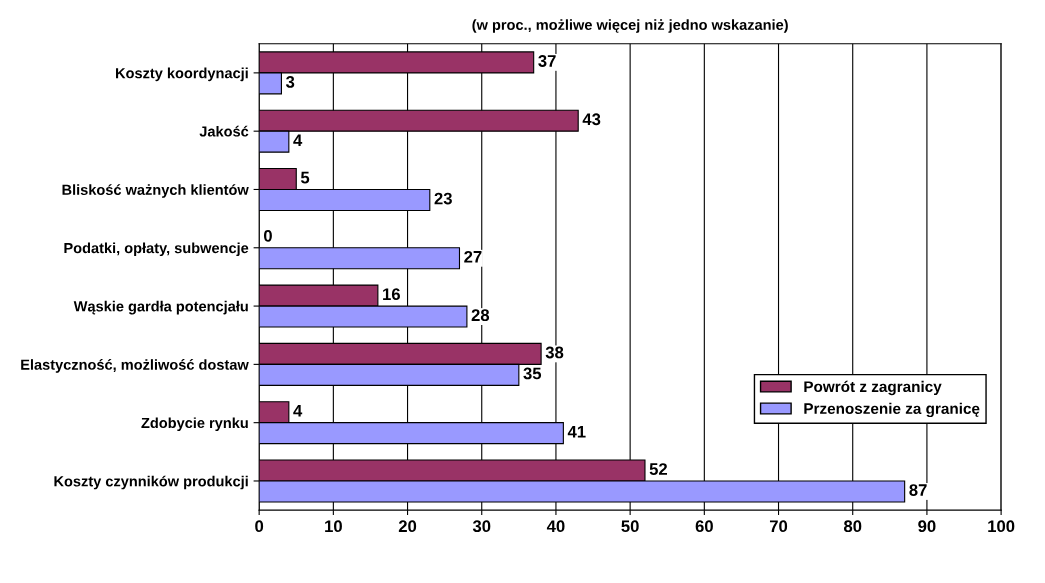 The image size is (1045, 583). Describe the element at coordinates (473, 256) in the screenshot. I see `data-label: 27` at that location.